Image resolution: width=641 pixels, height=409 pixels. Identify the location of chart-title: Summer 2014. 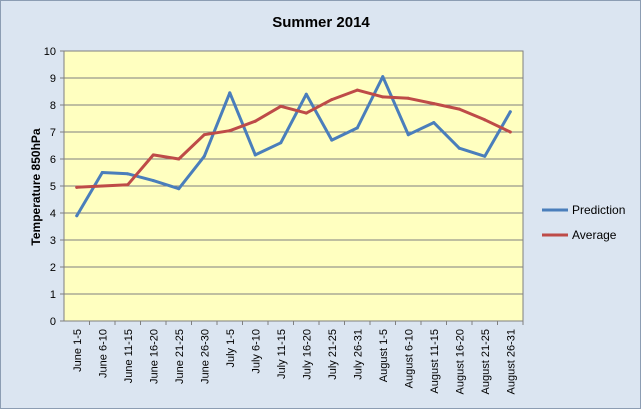
(321, 22).